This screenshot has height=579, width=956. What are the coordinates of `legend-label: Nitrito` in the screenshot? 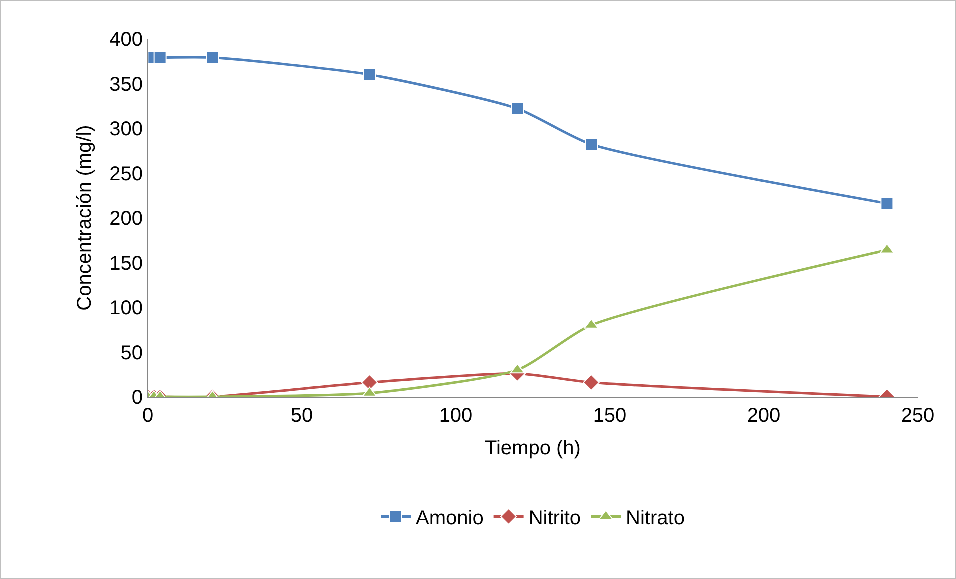 It's located at (555, 519).